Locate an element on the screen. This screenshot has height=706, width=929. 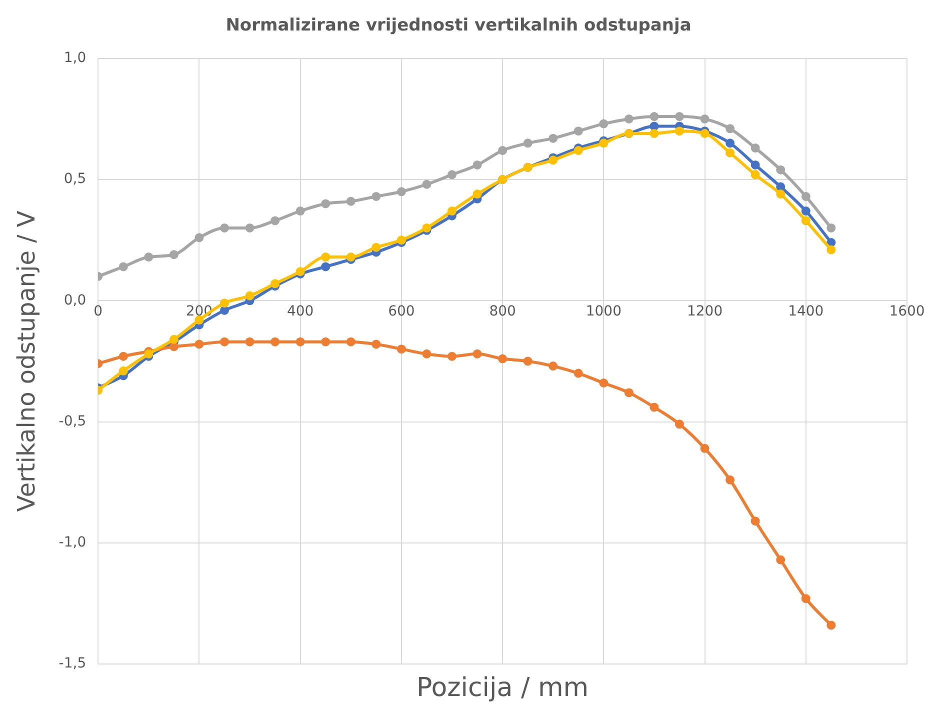
y-tick-label: 1,0 is located at coordinates (75, 58).